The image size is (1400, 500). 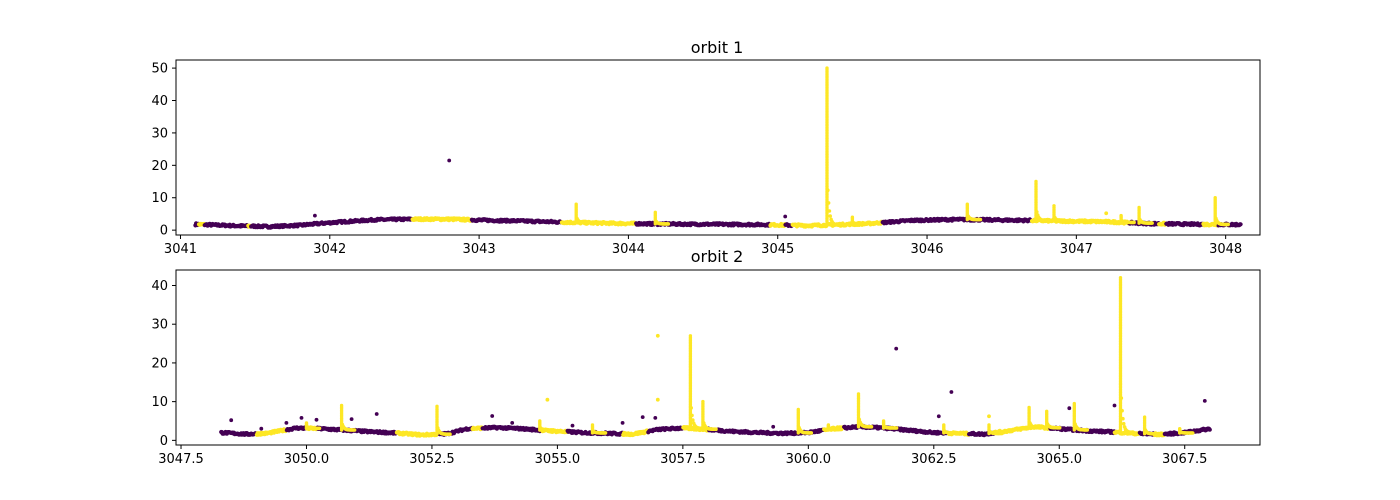 I want to click on x-tick-label: 3067.5, so click(x=1185, y=459).